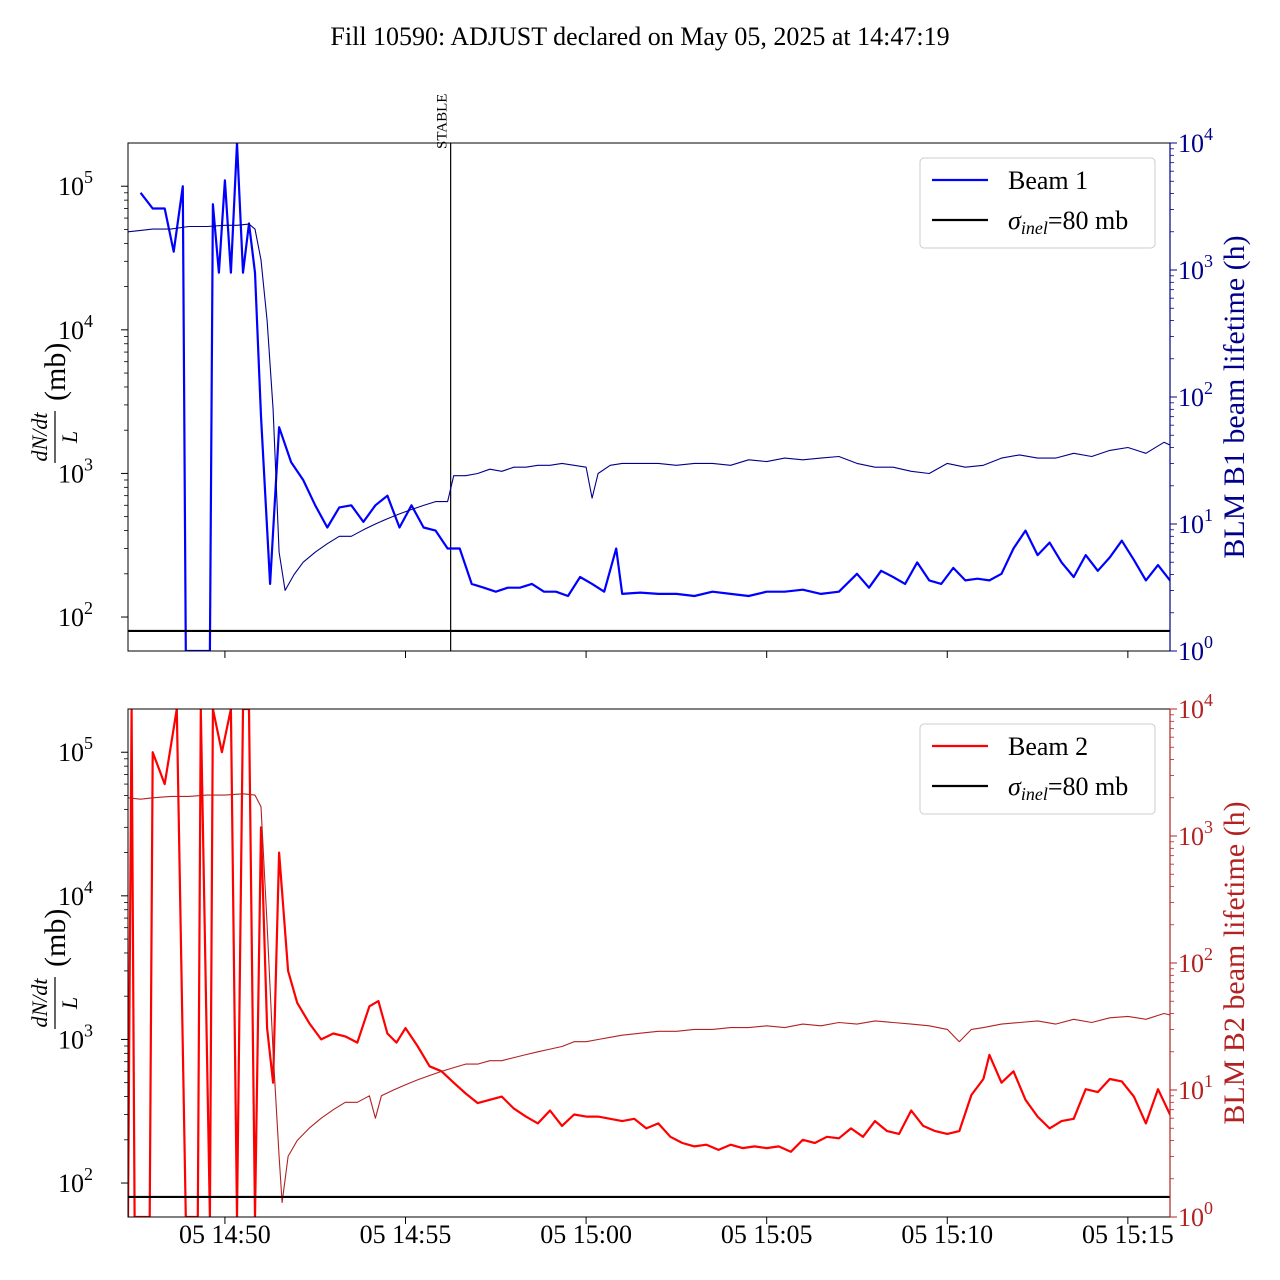  Describe the element at coordinates (947, 1234) in the screenshot. I see `x-tick-label: 05 15:10` at that location.